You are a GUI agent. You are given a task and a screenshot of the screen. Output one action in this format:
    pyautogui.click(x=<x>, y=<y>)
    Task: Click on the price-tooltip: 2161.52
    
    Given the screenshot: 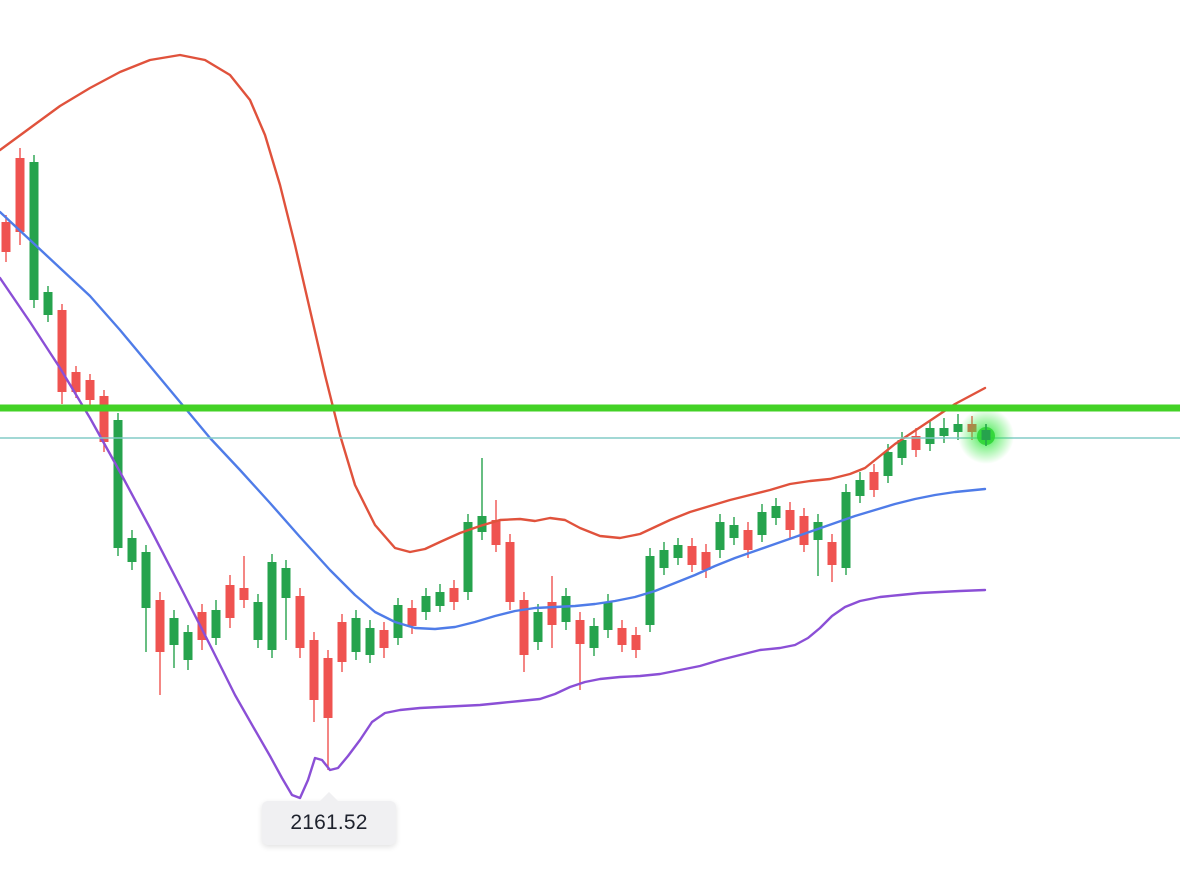 What is the action you would take?
    pyautogui.click(x=329, y=818)
    